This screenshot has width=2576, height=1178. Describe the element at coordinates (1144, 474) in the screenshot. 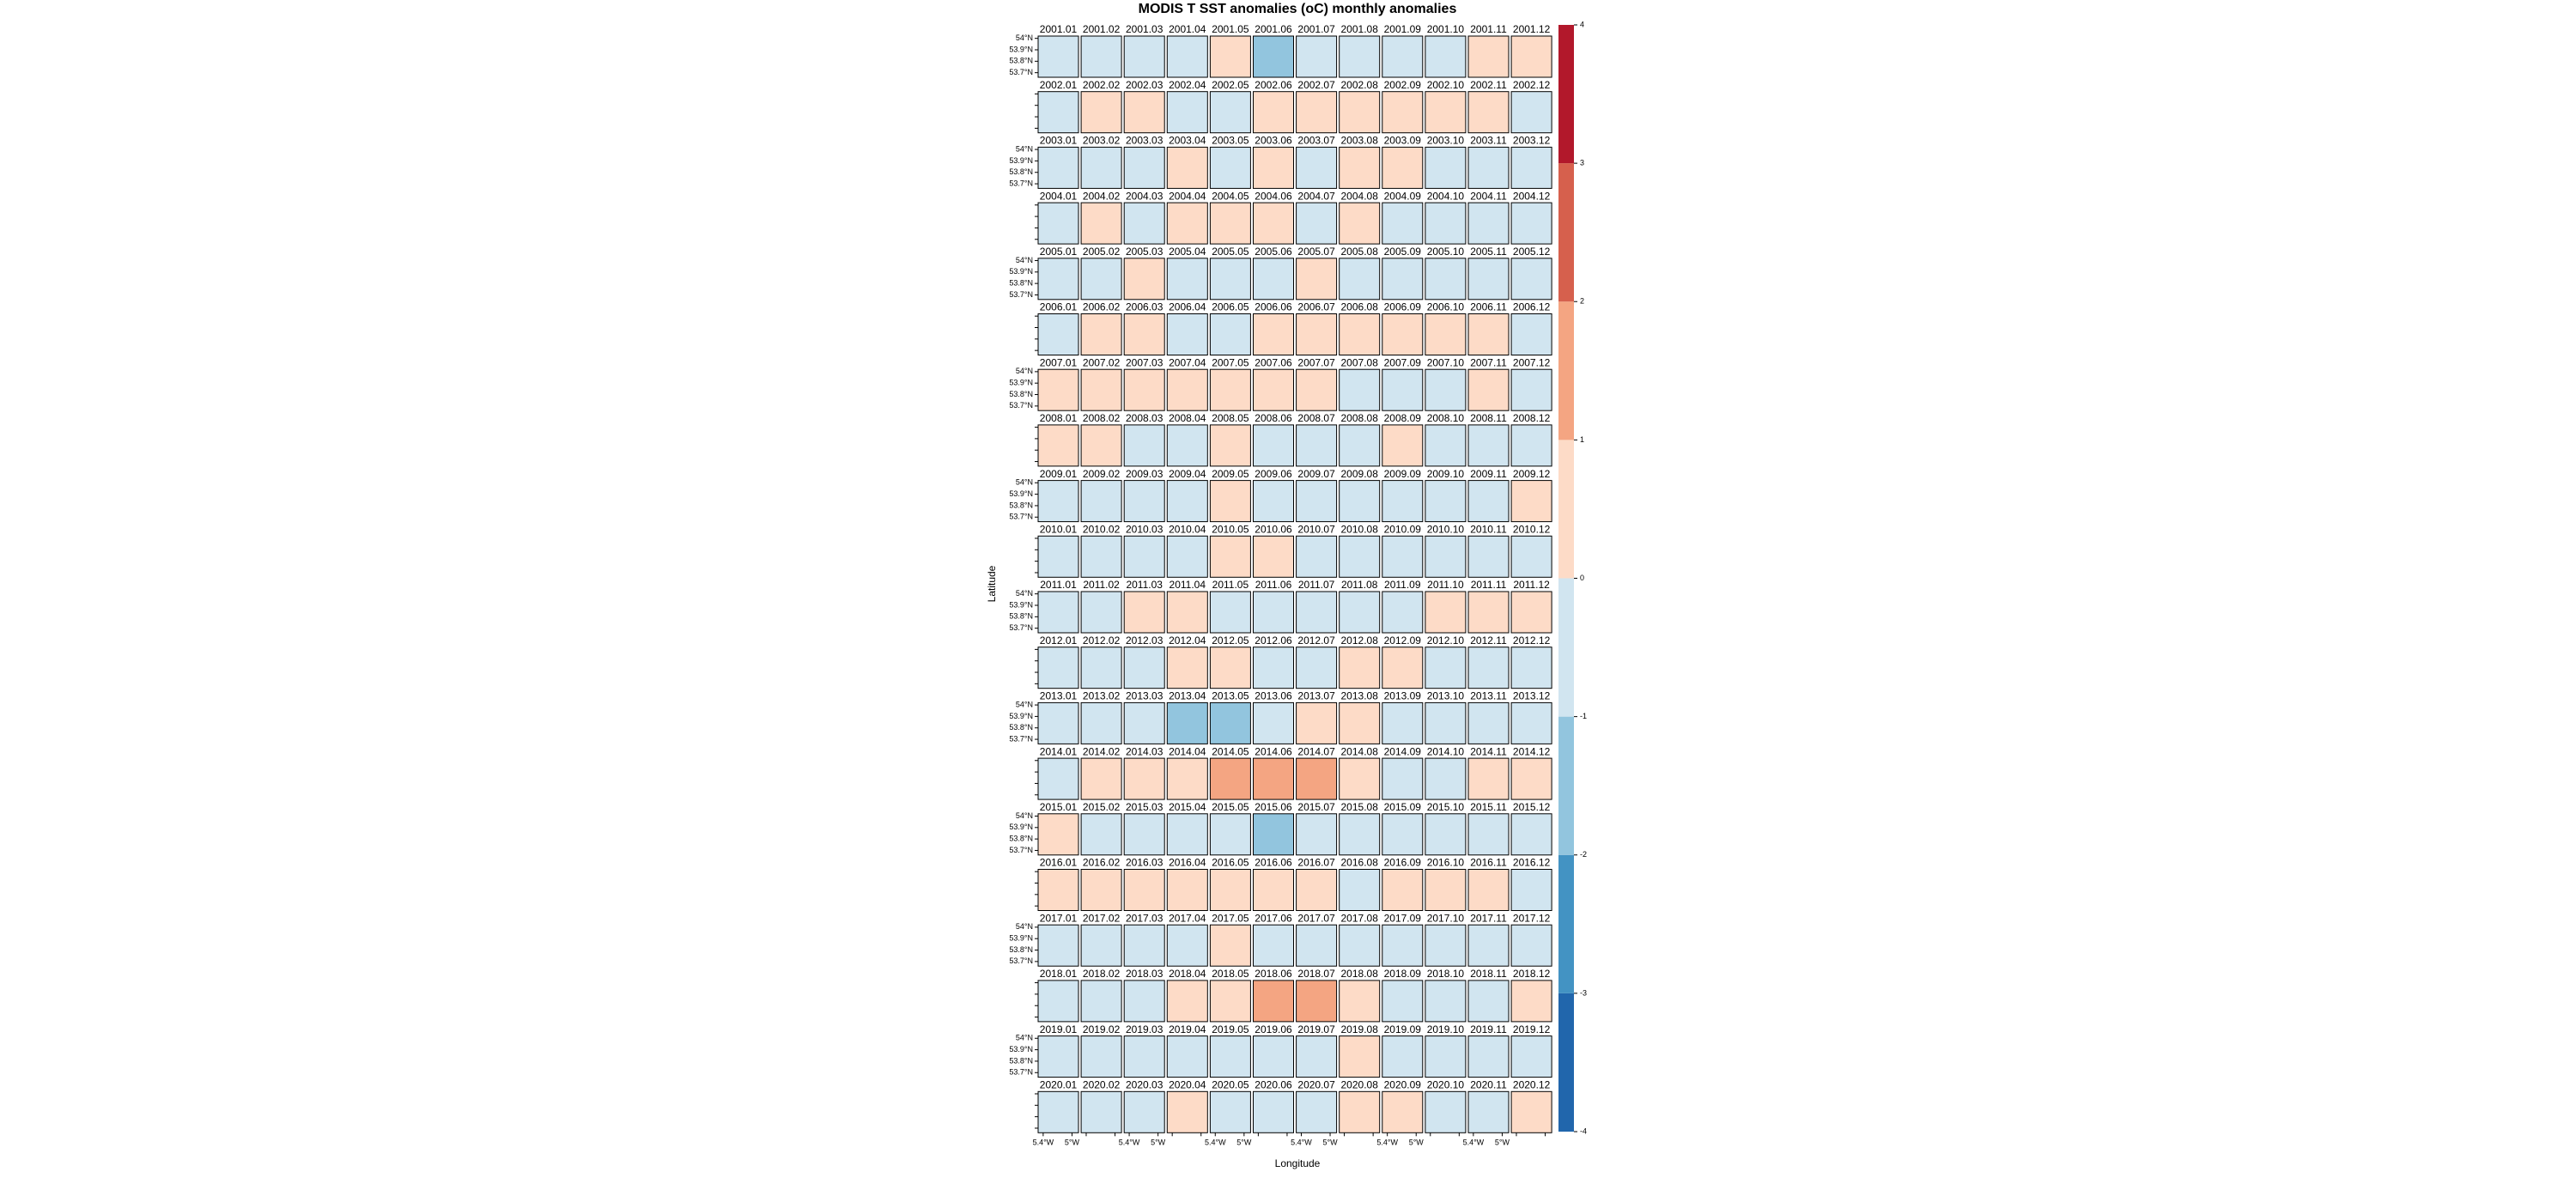

I see `panel-label: 2009.03` at that location.